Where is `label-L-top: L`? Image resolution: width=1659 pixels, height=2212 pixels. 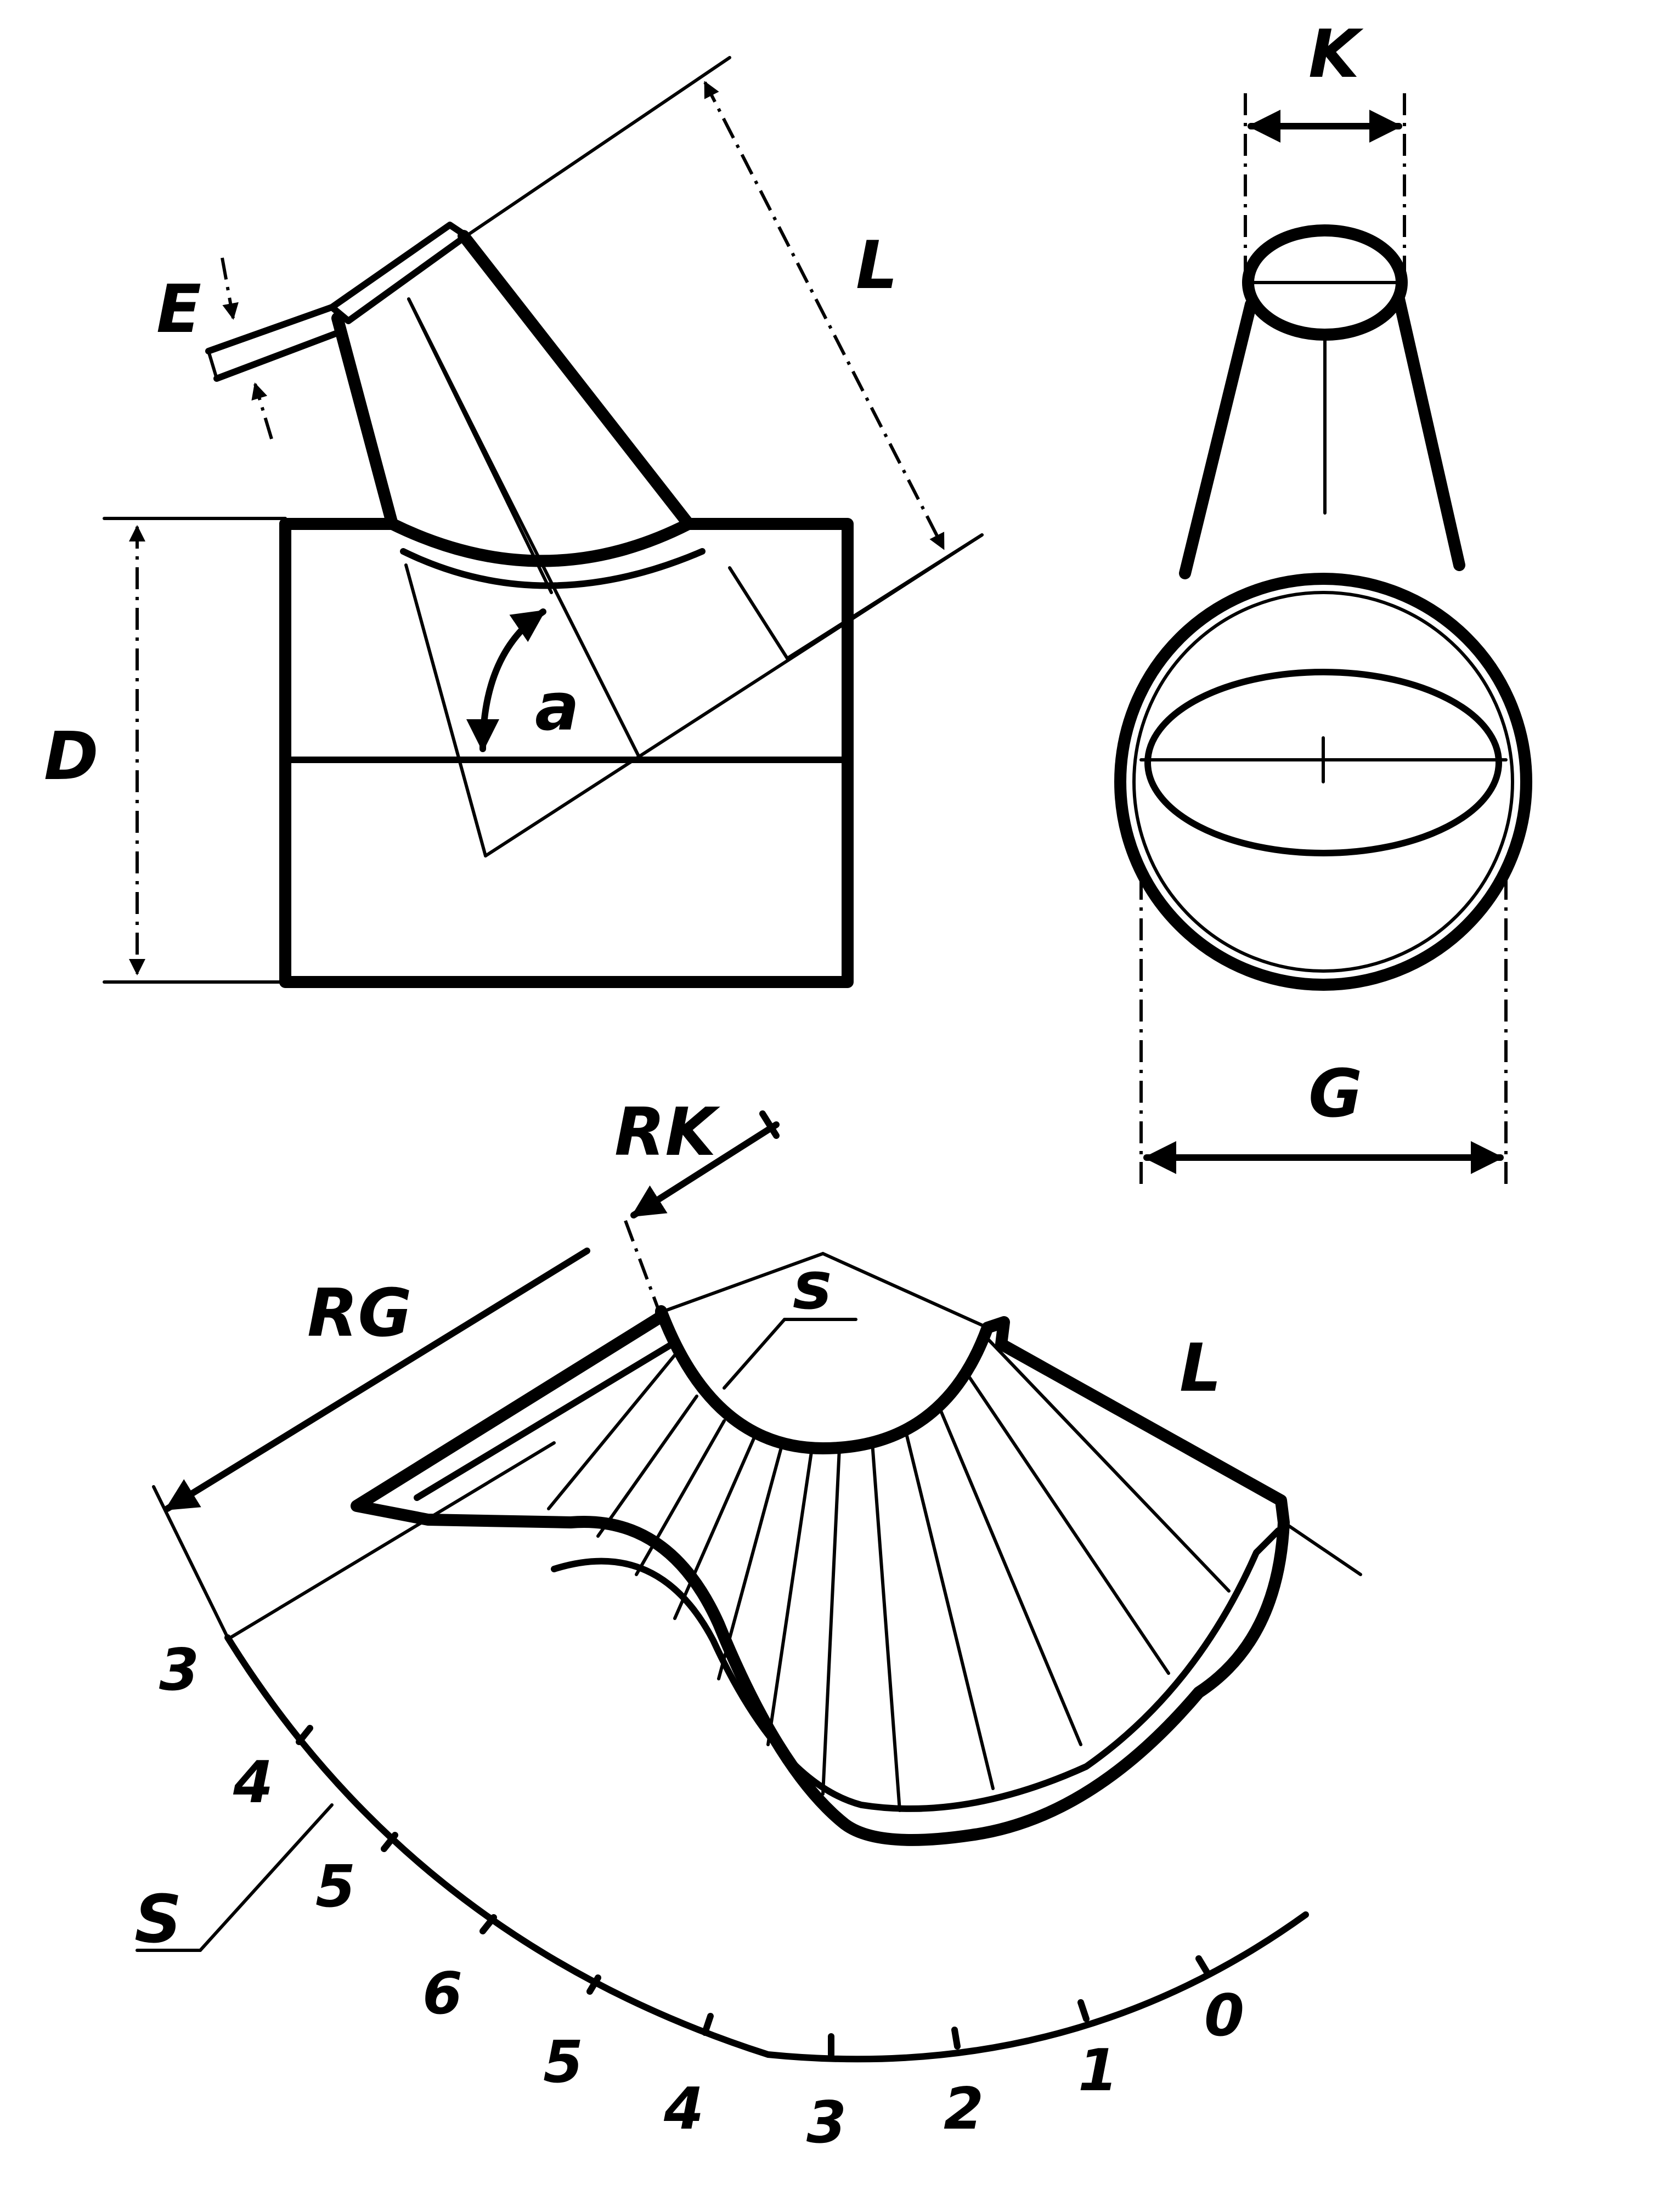
label-L-top: L is located at coordinates (877, 266).